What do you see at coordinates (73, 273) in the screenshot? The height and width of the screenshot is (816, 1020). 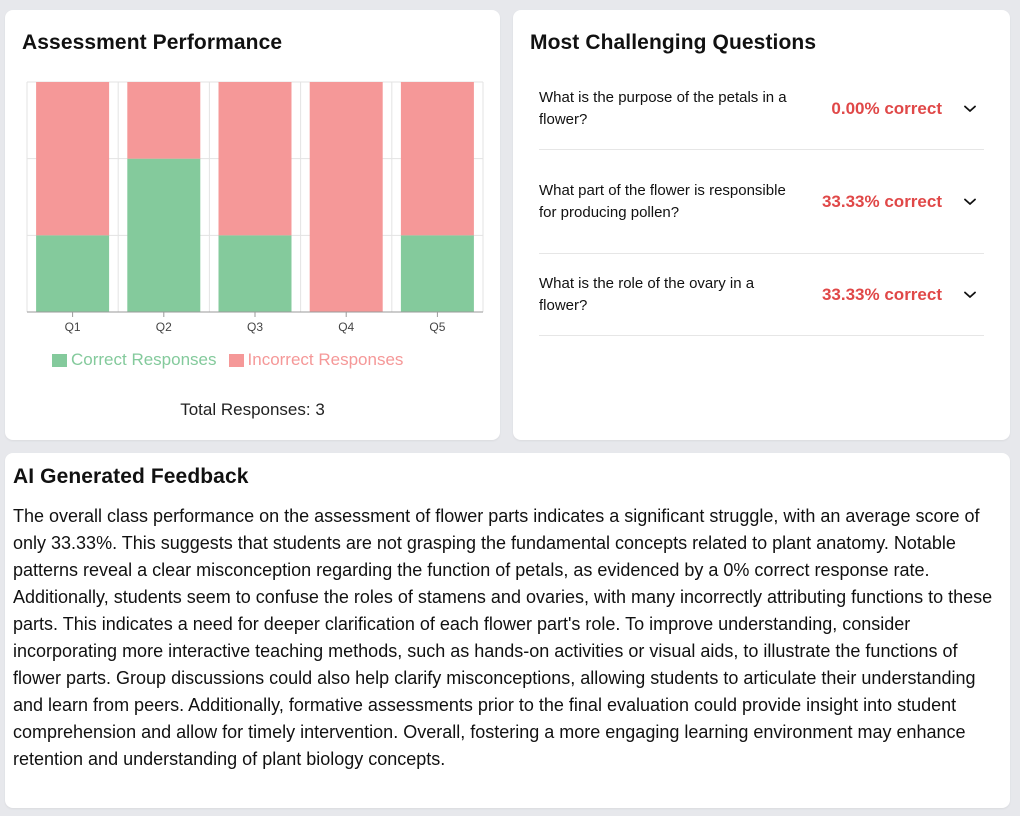 I see `bar-q1-correct` at bounding box center [73, 273].